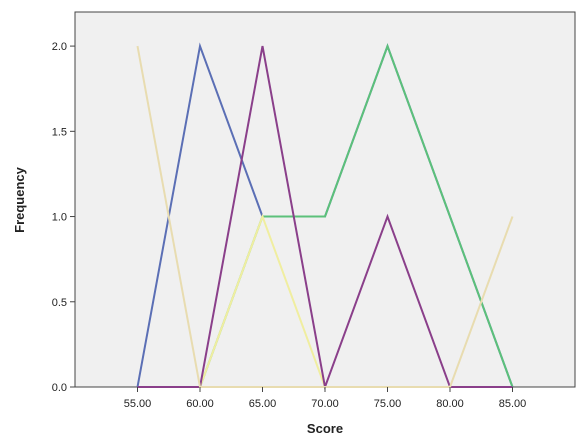 The height and width of the screenshot is (440, 582). Describe the element at coordinates (59, 388) in the screenshot. I see `y-tick-label: 0.0` at that location.